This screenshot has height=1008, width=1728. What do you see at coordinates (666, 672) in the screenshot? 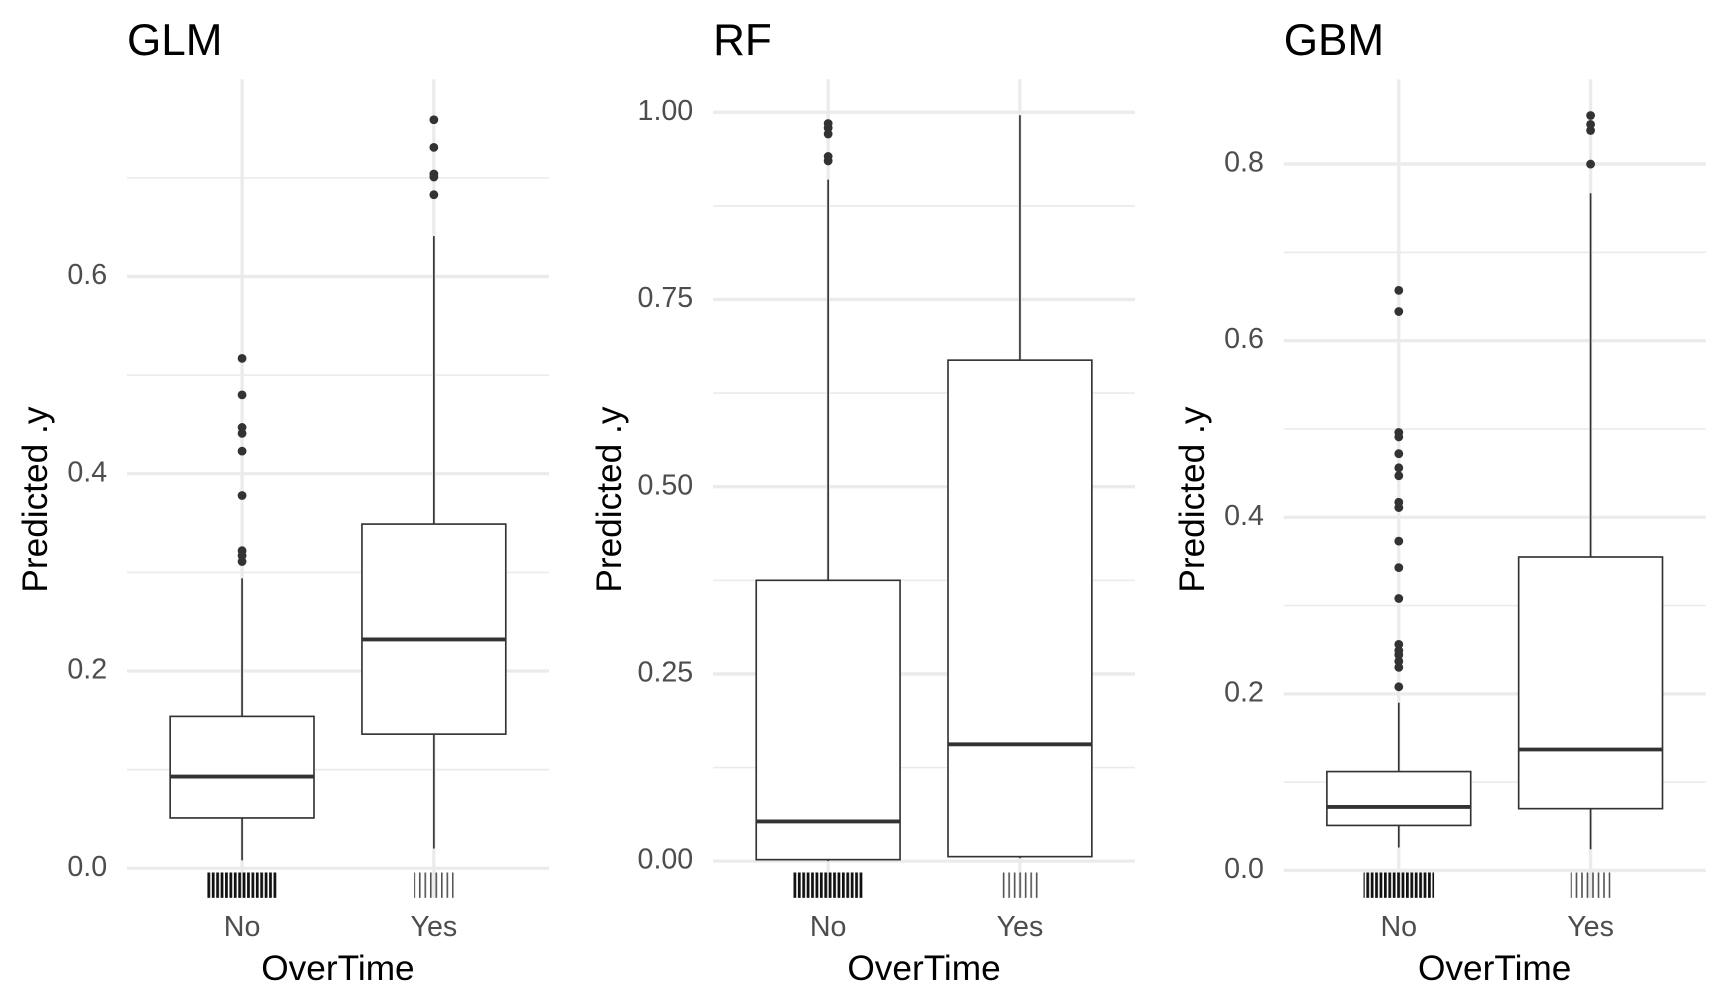
I see `y-tick-label: 0.25` at bounding box center [666, 672].